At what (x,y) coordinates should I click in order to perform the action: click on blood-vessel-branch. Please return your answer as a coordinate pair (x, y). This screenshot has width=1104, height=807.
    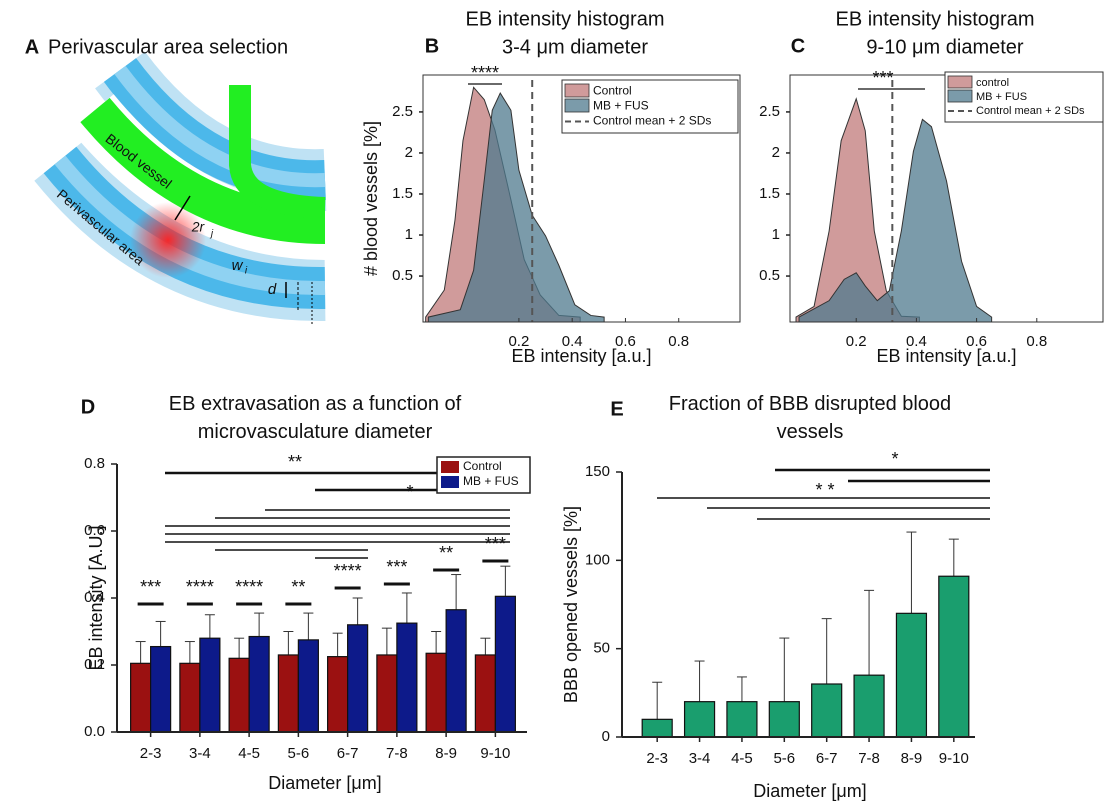
    Looking at the image, I should click on (277, 152).